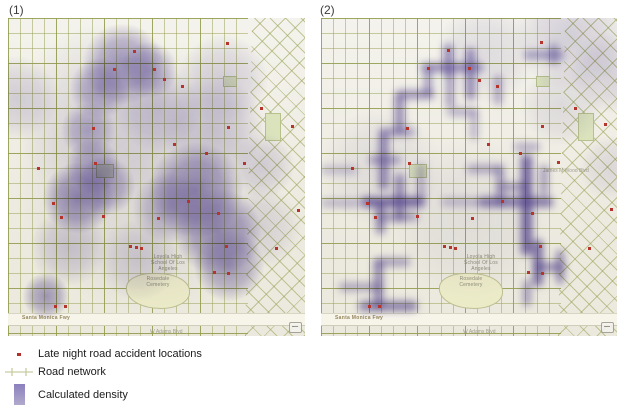 This screenshot has height=410, width=627. I want to click on legend-row-road-network: Road network, so click(53, 372).